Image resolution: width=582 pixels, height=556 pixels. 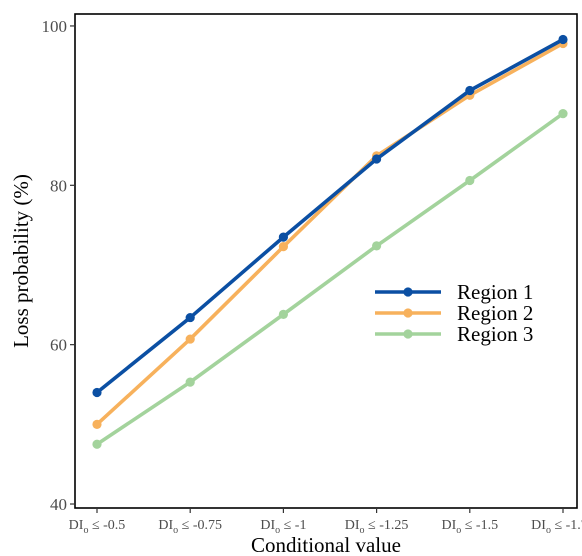 I want to click on x-tick-label: DIo ≤ -0.5, so click(x=97, y=527).